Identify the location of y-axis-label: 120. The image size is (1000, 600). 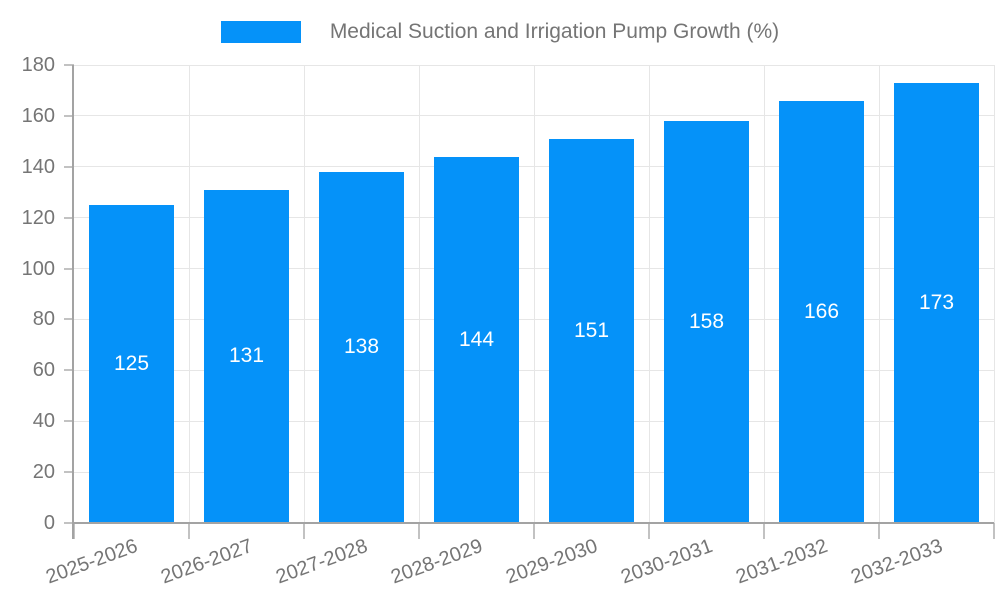
(38, 217).